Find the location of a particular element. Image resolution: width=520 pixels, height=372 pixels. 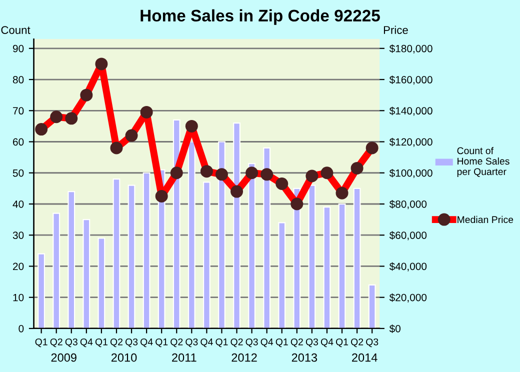

y2-tick-label: $100,000 is located at coordinates (410, 173).